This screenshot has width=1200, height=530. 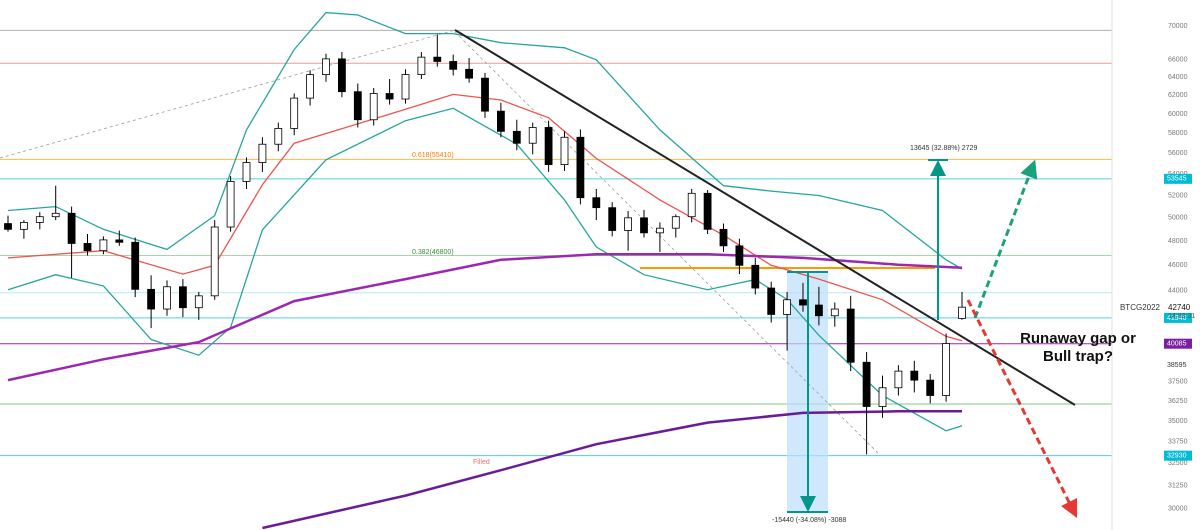 I want to click on price-label: 53545, so click(x=1177, y=179).